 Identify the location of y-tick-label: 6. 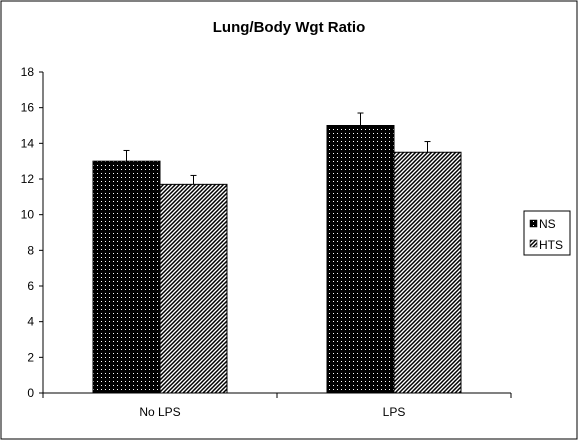
(30, 286).